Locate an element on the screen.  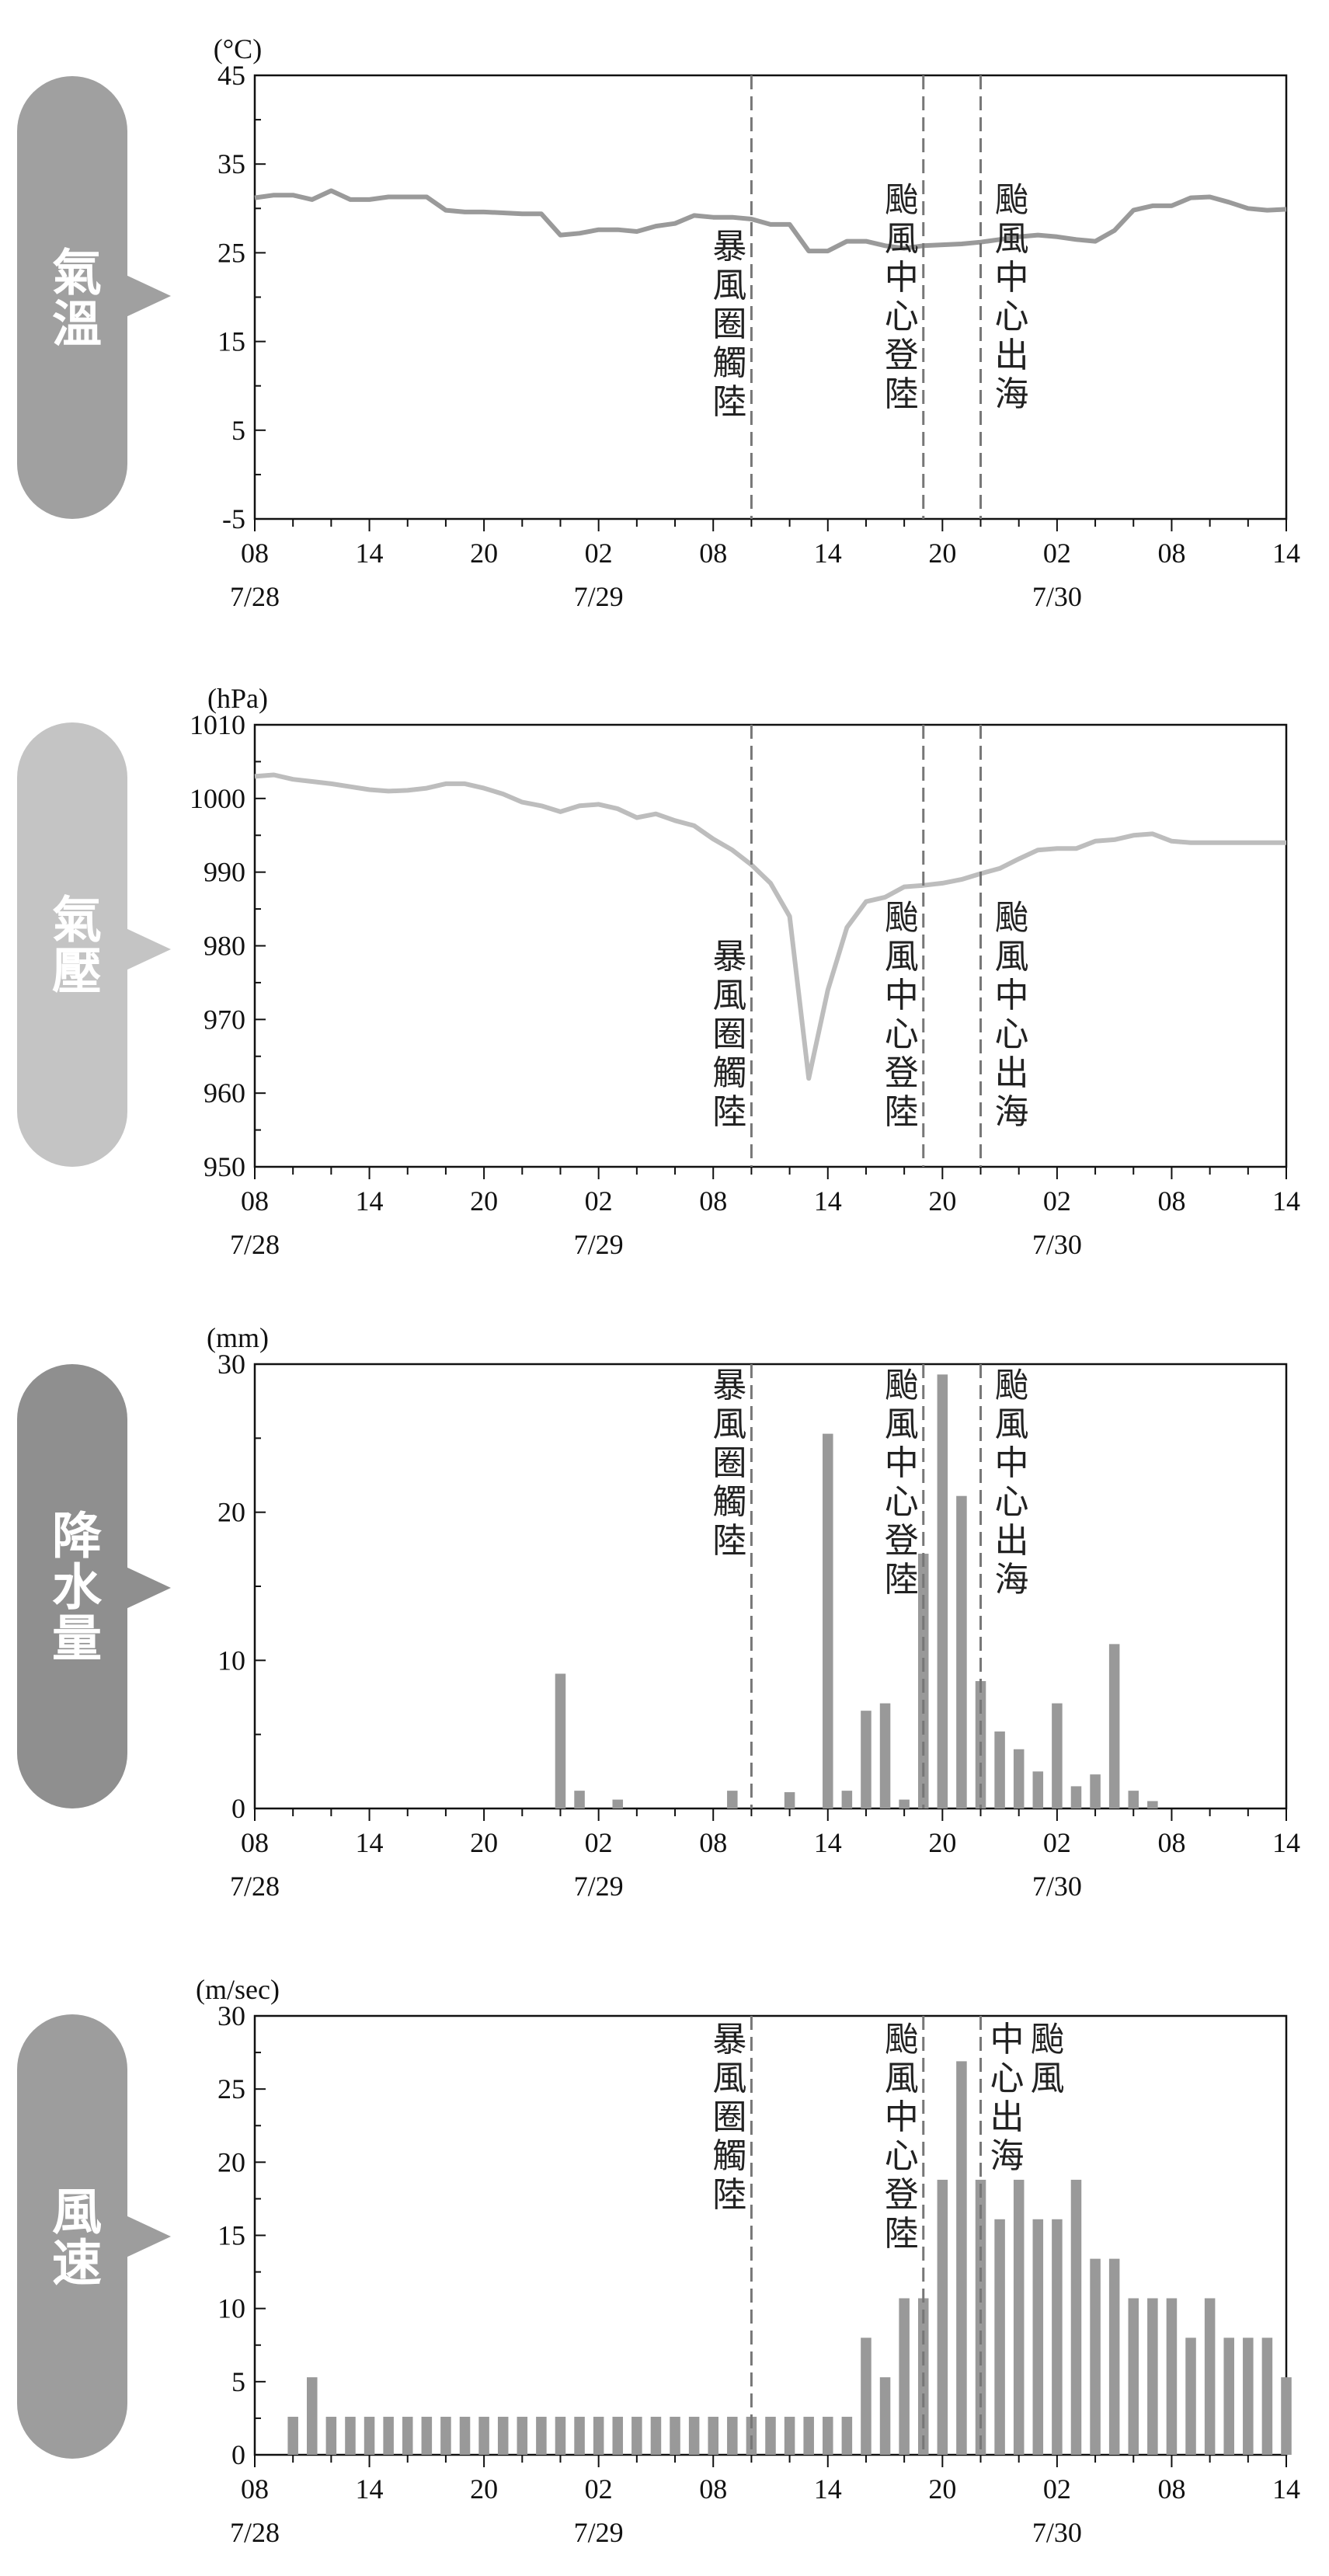
annotation-center-landfall-char: 颱 is located at coordinates (902, 918).